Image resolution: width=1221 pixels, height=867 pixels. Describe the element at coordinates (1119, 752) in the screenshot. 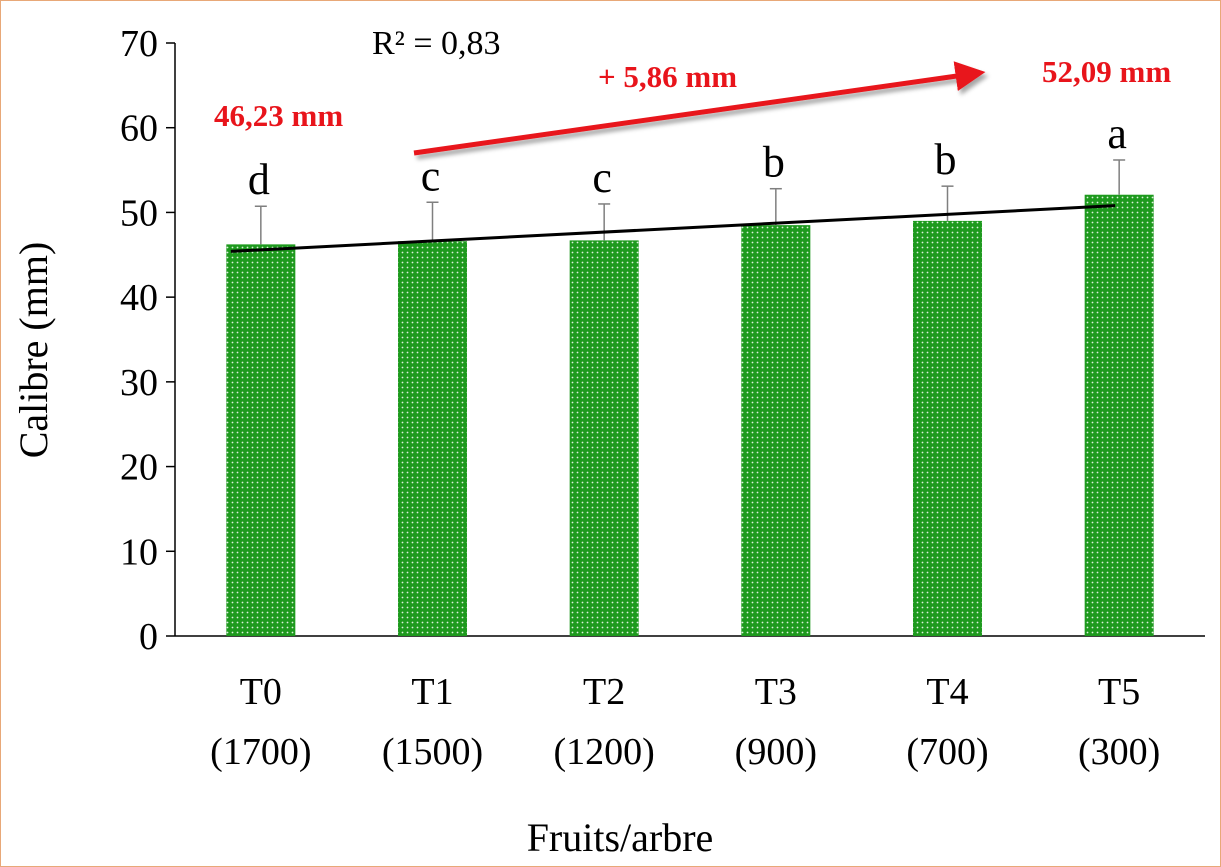

I see `x-tick-sublabel: (300)` at that location.